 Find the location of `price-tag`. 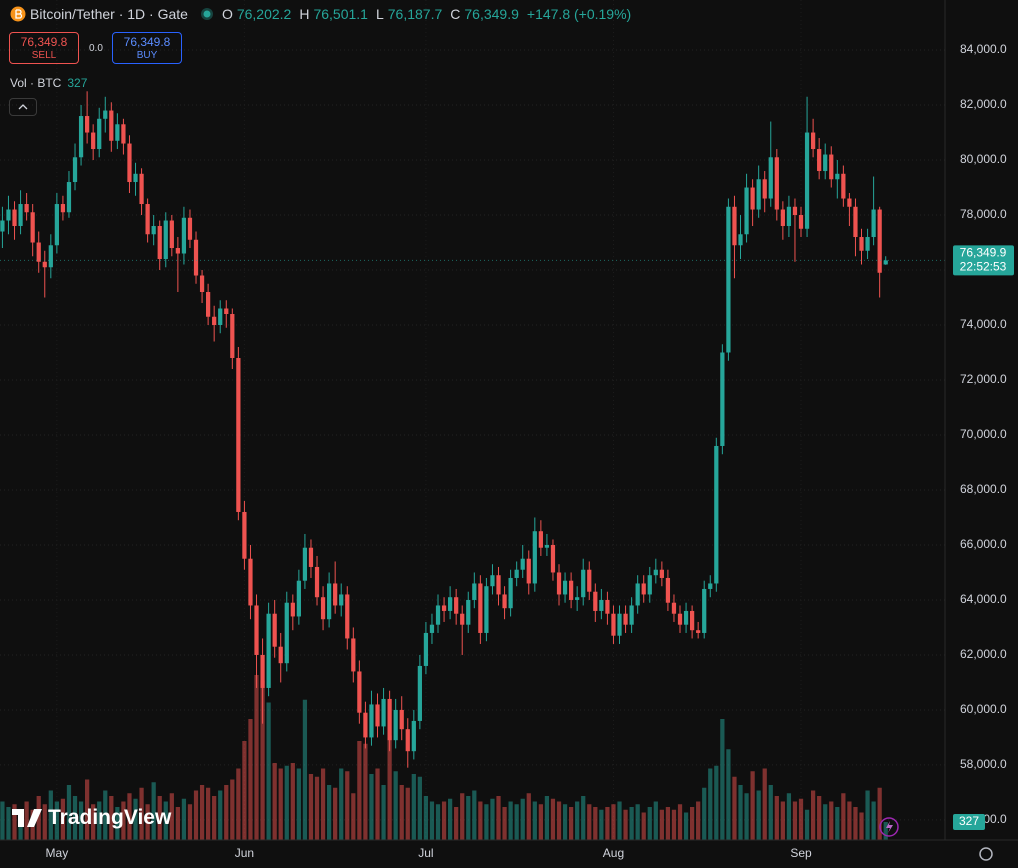

price-tag is located at coordinates (983, 260).